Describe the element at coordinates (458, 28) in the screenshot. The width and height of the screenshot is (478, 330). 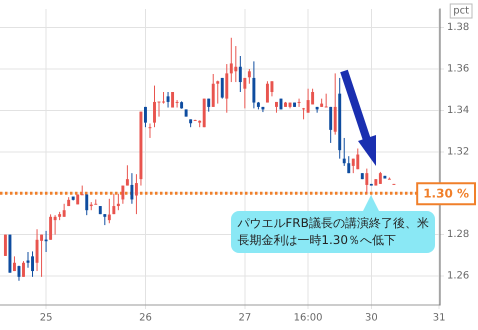
I see `y-tick-label: 1.38` at that location.